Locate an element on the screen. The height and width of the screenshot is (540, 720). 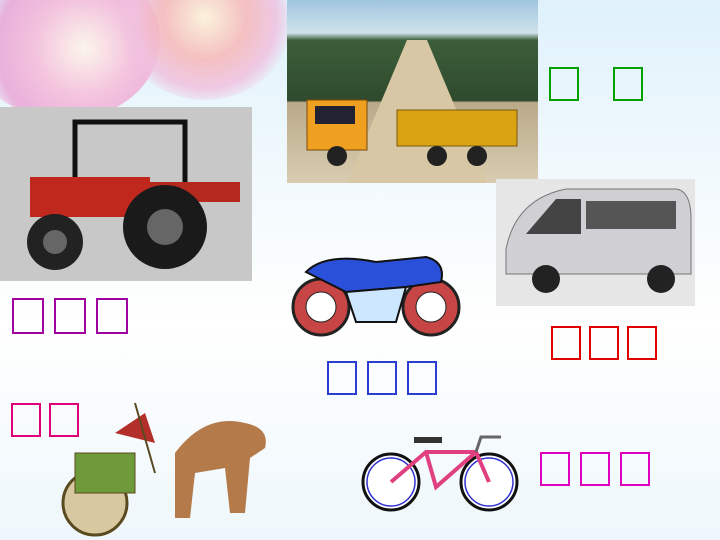
tractor-label is located at coordinates (70, 316).